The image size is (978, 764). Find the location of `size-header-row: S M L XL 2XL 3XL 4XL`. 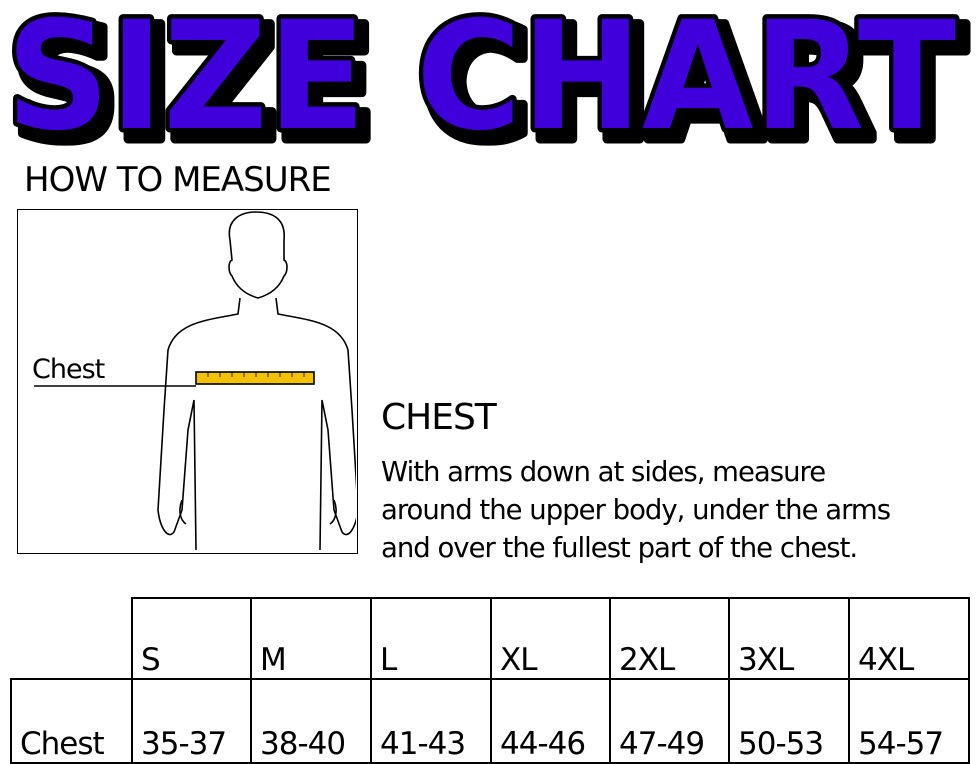

size-header-row: S M L XL 2XL 3XL 4XL is located at coordinates (490, 638).